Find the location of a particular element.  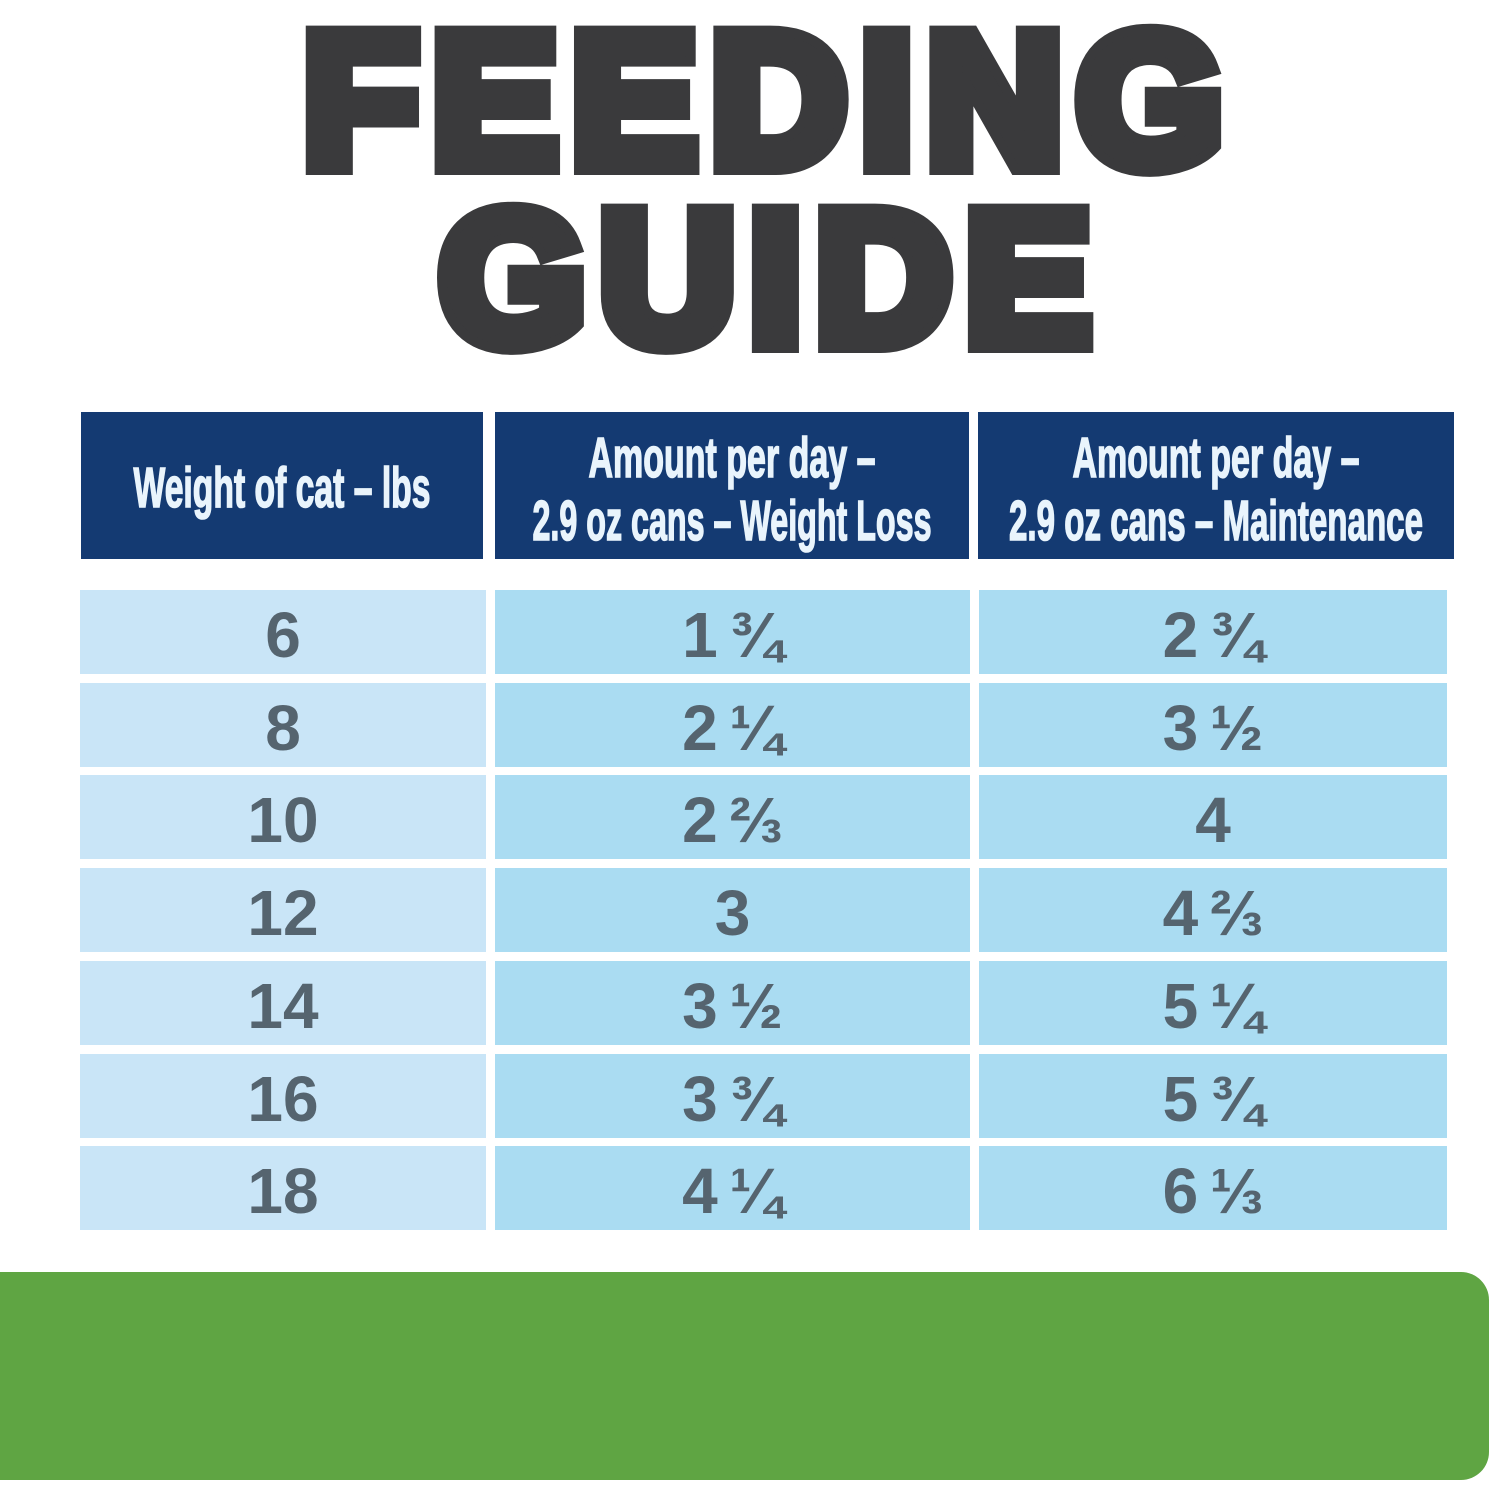

svg-text: GUIDE is located at coordinates (771, 278).